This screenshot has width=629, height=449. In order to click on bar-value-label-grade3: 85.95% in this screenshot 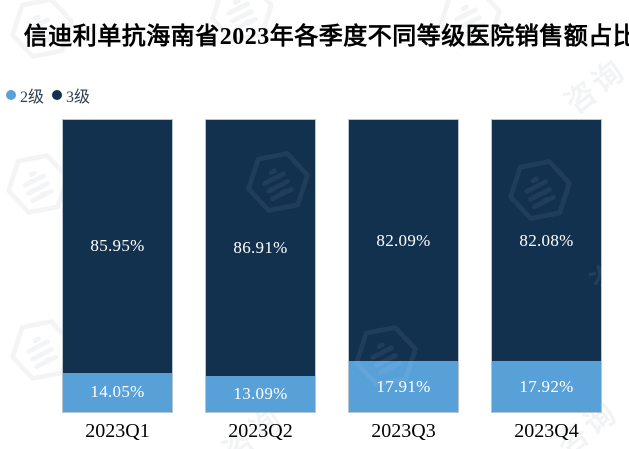, I will do `click(117, 246)`.